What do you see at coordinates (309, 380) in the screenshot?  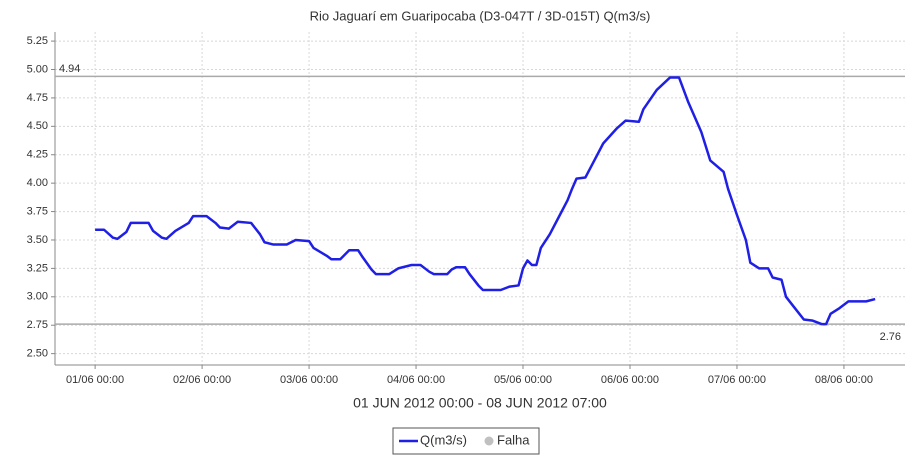 I see `x-tick-label: 03/06 00:00` at bounding box center [309, 380].